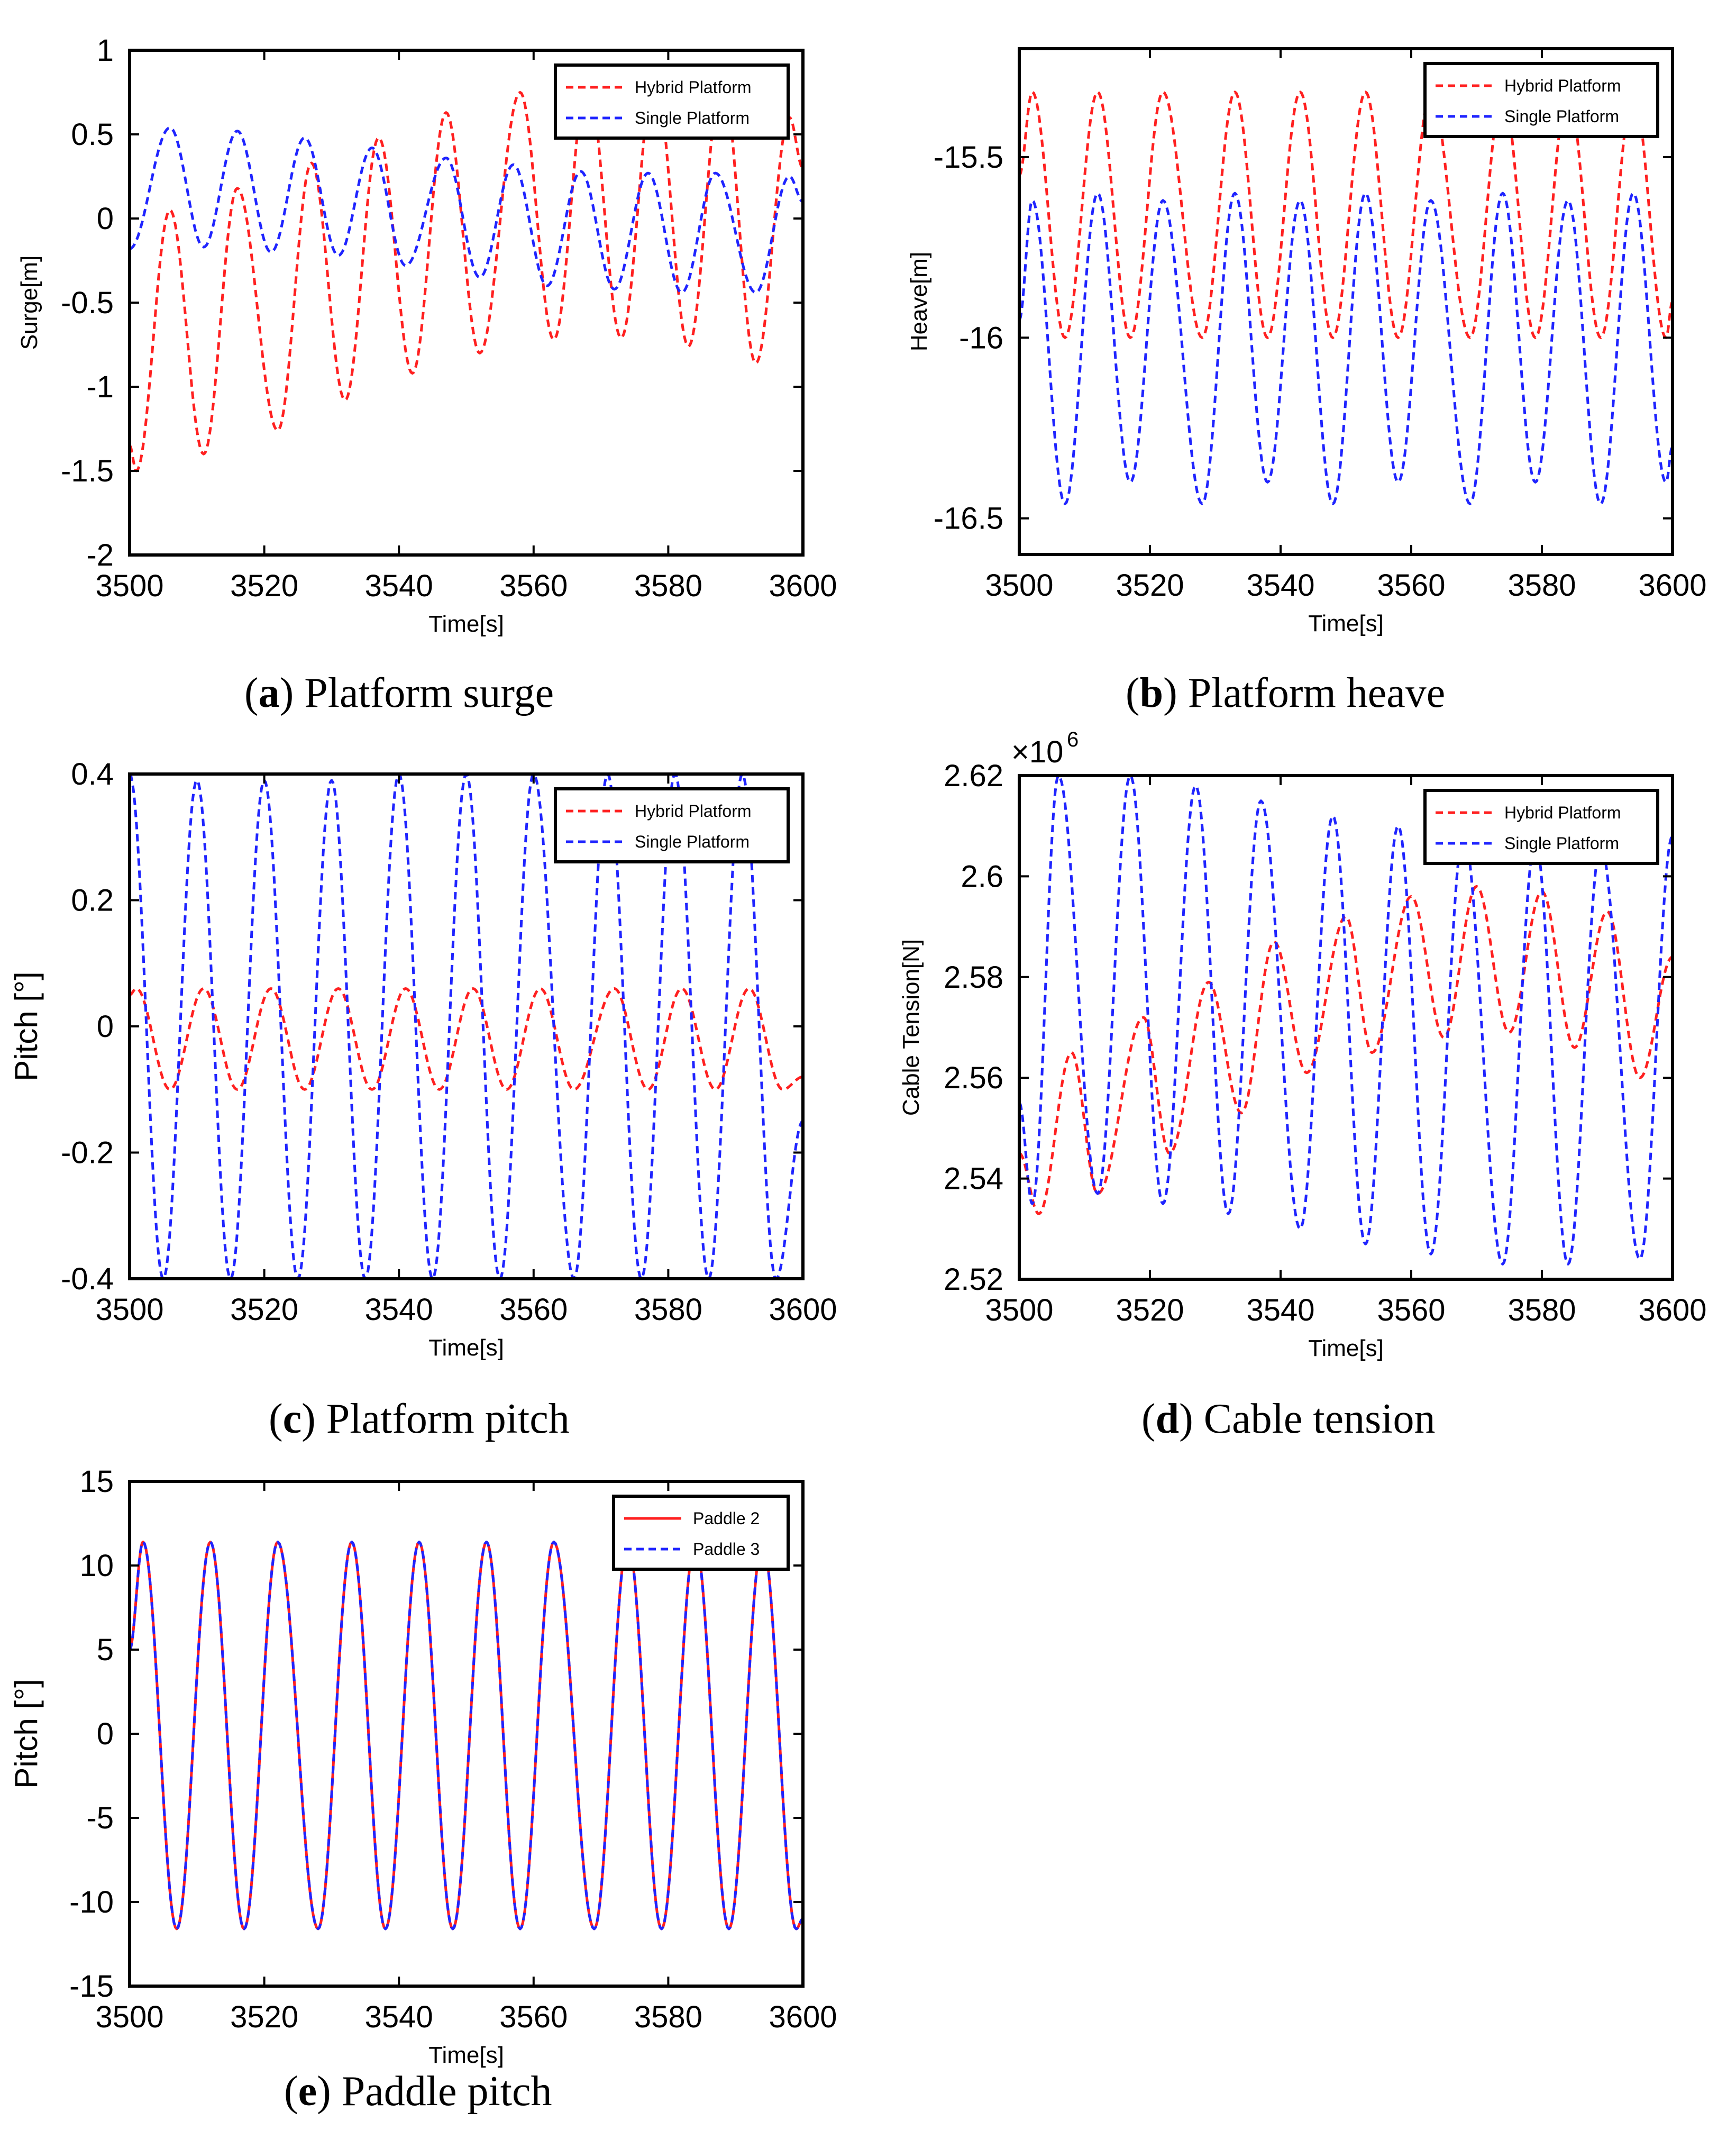 The width and height of the screenshot is (1736, 2139). I want to click on legend-label-2: Paddle 3, so click(726, 1549).